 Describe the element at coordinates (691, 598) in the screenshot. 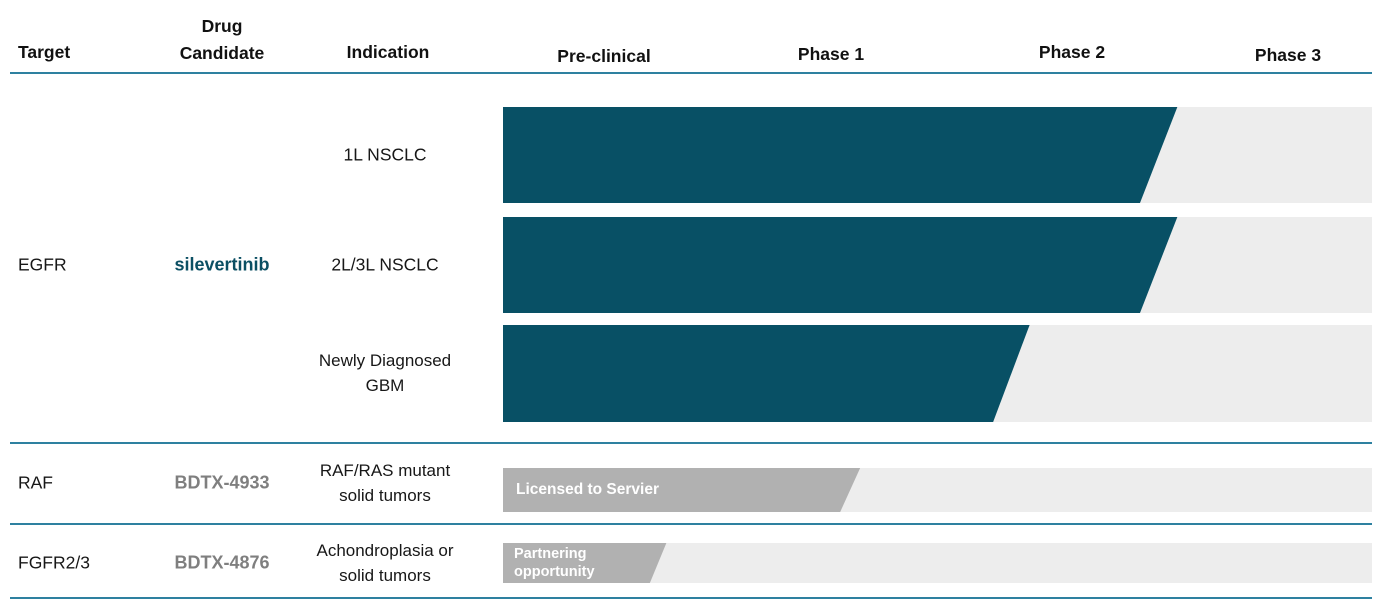

I see `bottom-divider-line` at that location.